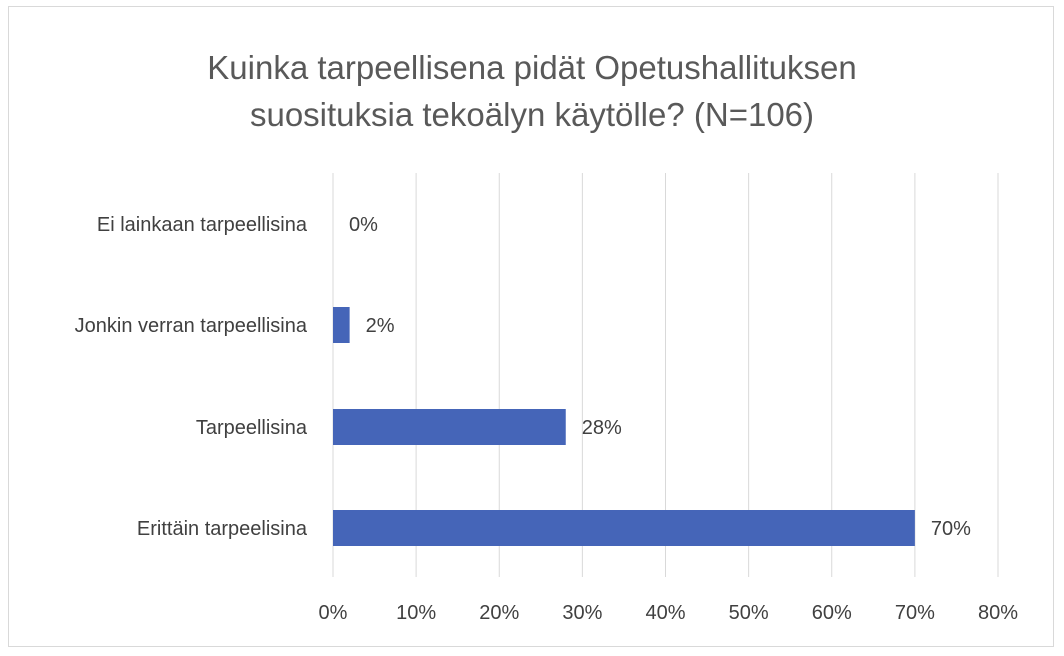 Image resolution: width=1064 pixels, height=656 pixels. Describe the element at coordinates (582, 613) in the screenshot. I see `x-tick-label: 30%` at that location.